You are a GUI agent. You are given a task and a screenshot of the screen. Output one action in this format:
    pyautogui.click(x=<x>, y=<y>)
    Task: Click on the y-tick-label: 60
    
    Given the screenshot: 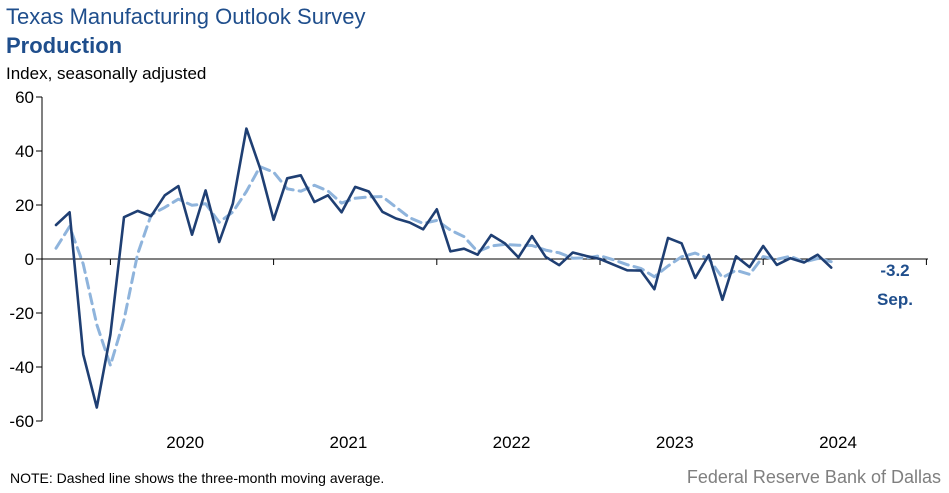 What is the action you would take?
    pyautogui.click(x=24, y=97)
    